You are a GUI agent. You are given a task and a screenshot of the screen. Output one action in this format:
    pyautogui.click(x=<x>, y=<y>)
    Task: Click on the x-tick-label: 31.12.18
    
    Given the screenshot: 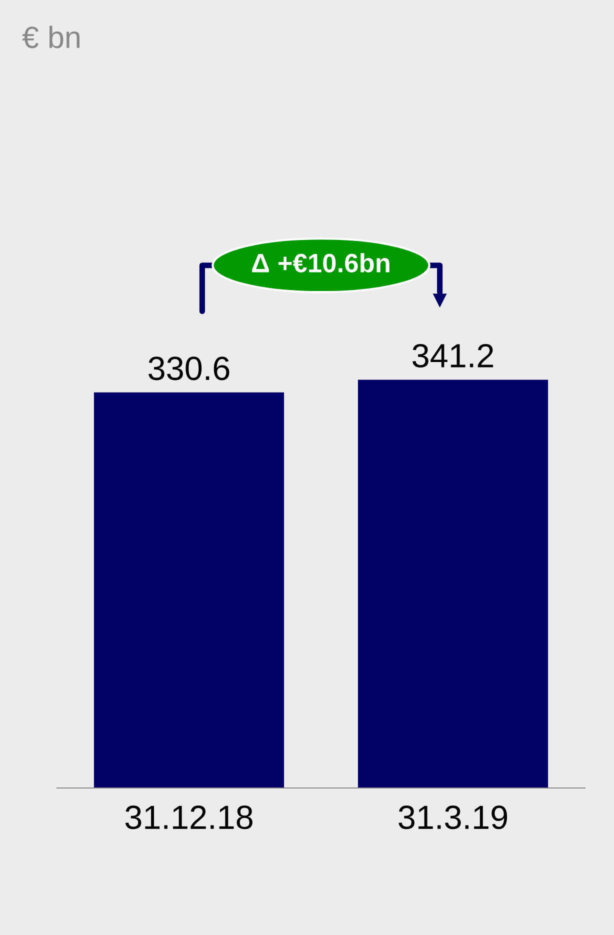 What is the action you would take?
    pyautogui.click(x=188, y=818)
    